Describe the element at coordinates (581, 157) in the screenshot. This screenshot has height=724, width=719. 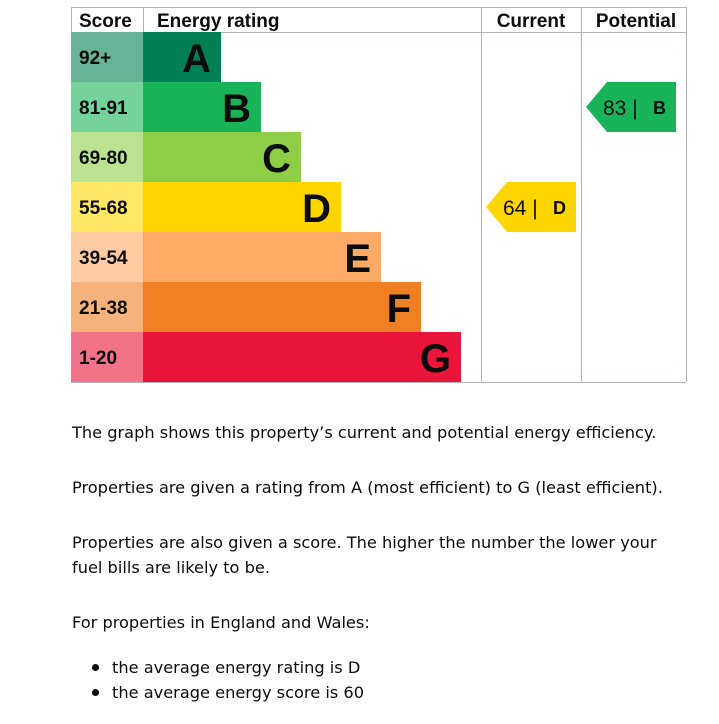
I see `rating-arrows: 64 | D 83 | B` at that location.